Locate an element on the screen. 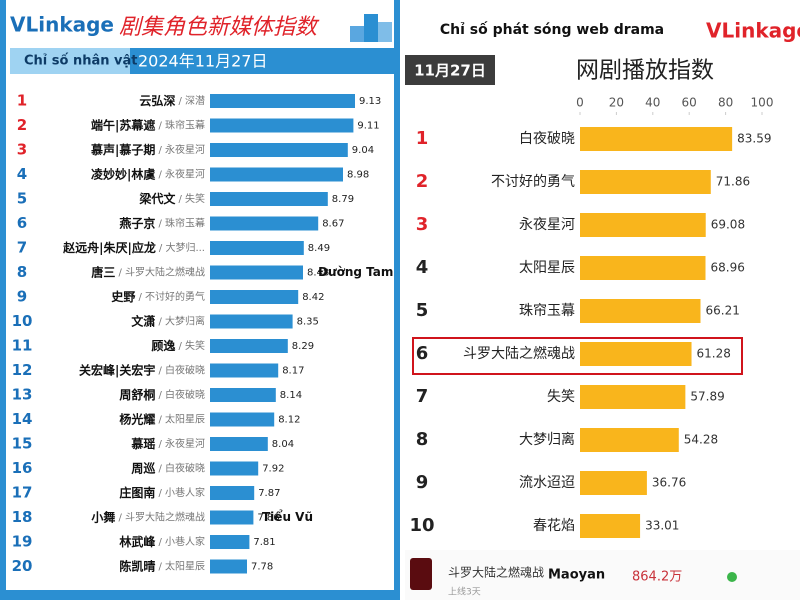 The height and width of the screenshot is (600, 800). row-label: 端午|苏幕遮 / 珠帘玉幕 is located at coordinates (148, 124).